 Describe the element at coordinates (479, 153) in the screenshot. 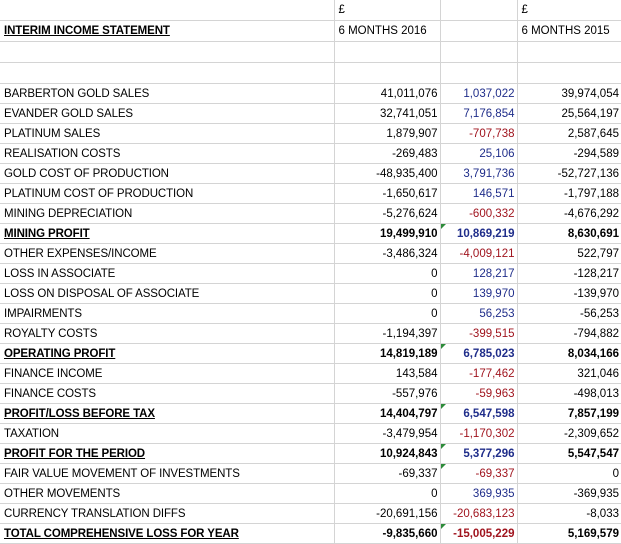

I see `change-cell: 25,106` at that location.